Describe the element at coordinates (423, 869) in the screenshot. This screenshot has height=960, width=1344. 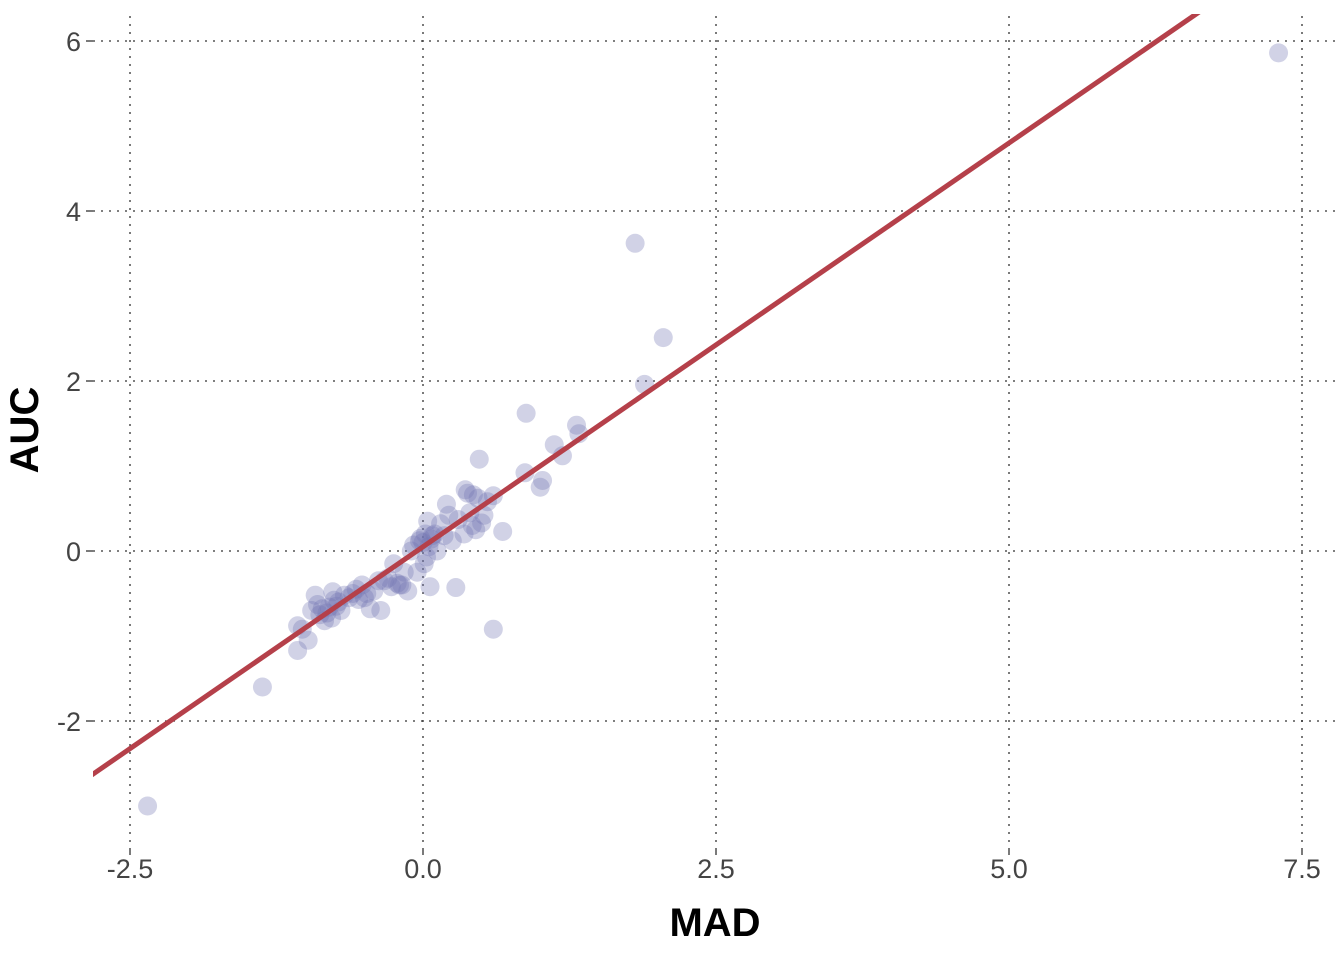
I see `x-tick-label: 0.0` at that location.